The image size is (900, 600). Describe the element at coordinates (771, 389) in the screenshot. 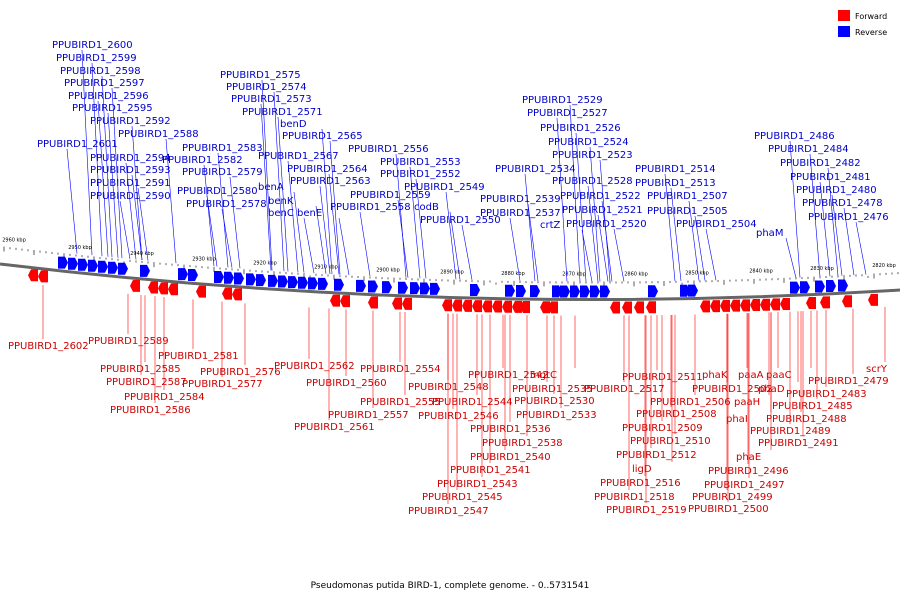

I see `forward-gene-label: phaD` at that location.